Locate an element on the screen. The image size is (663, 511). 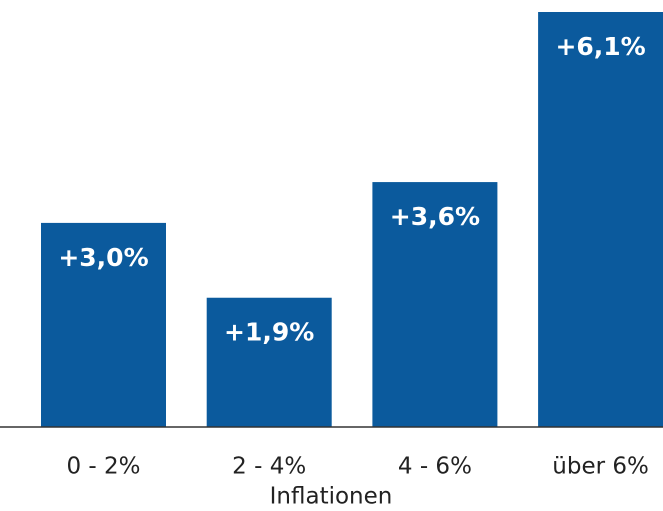
x-tick-label: 4 - 6% is located at coordinates (435, 467).